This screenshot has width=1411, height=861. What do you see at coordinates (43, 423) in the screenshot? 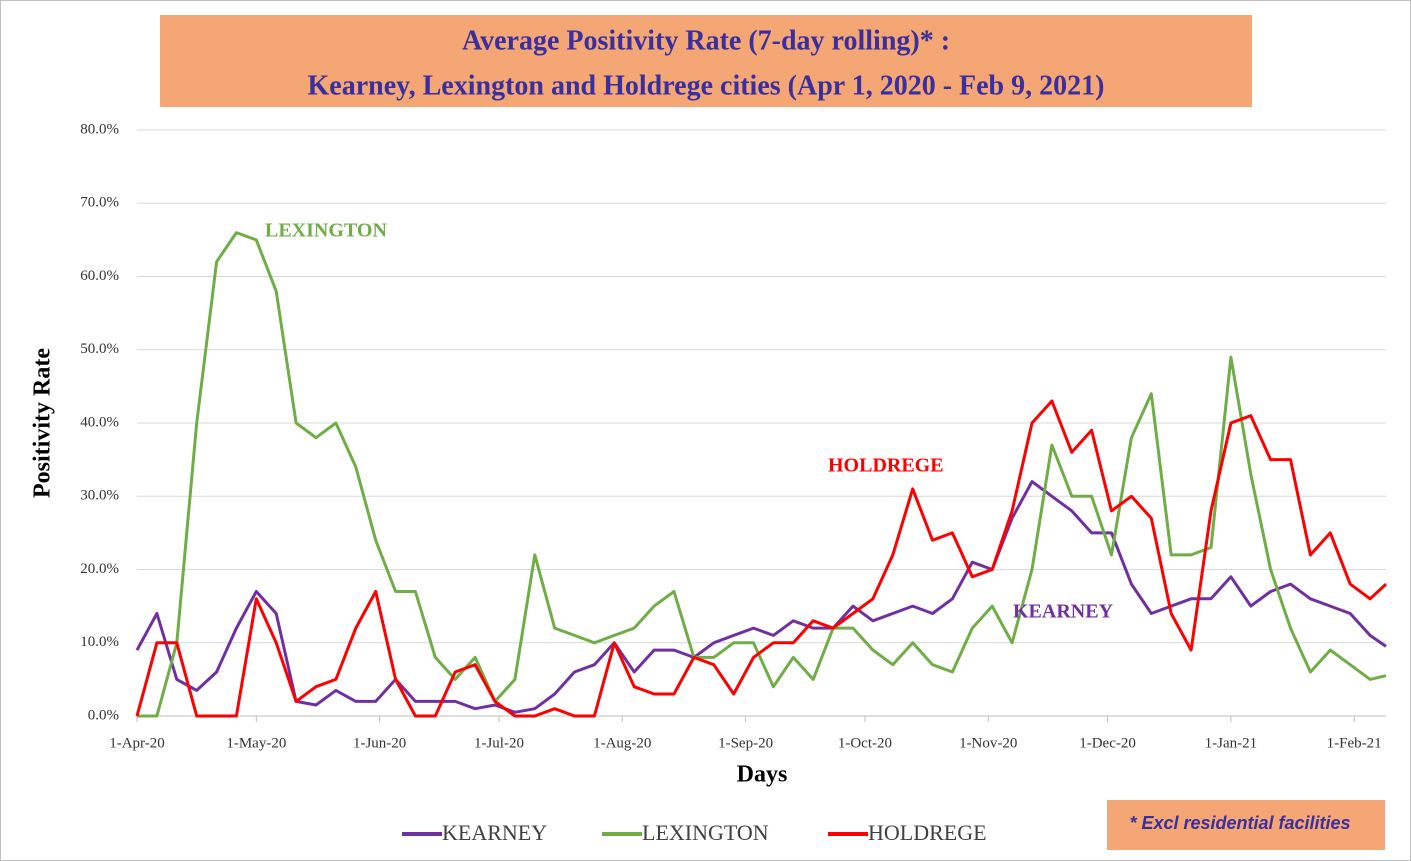
I see `y-axis-label: Positivity Rate` at bounding box center [43, 423].